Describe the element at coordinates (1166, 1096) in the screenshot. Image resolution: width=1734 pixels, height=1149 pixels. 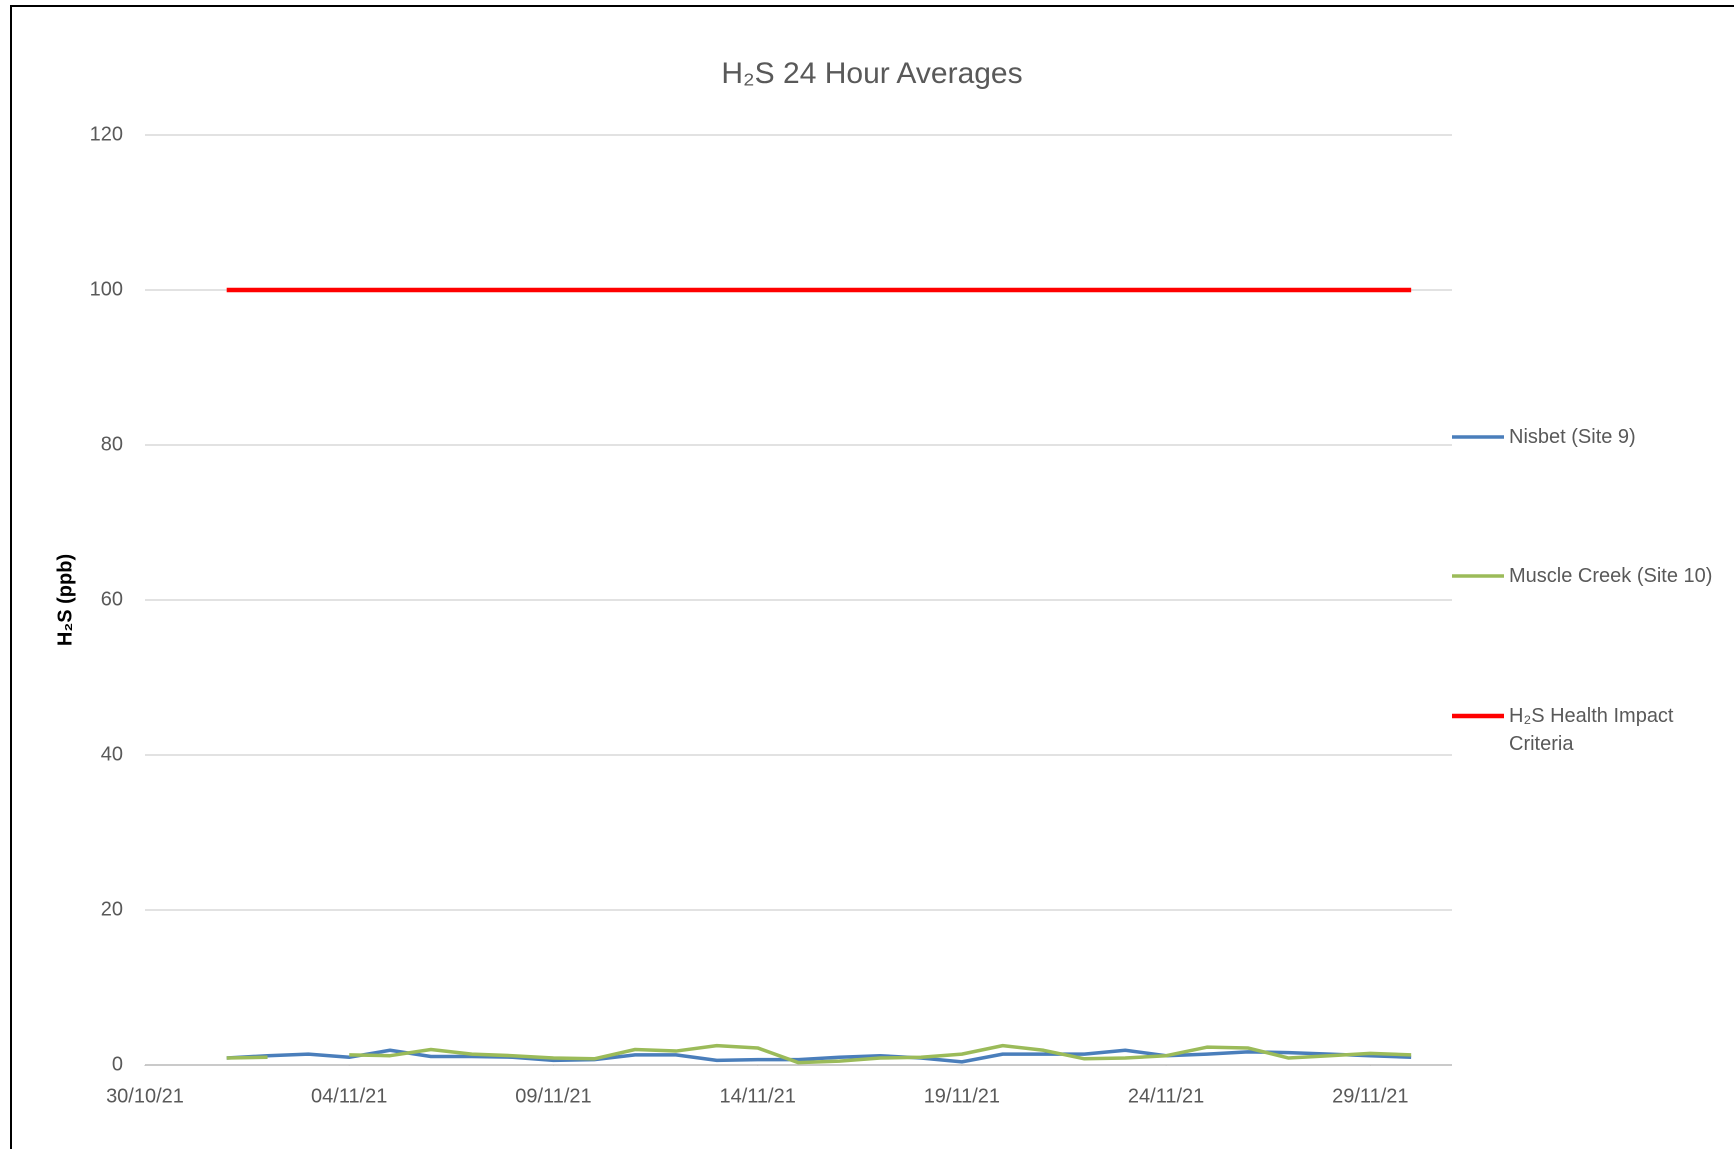
I see `x-tick-label: 24/11/21` at that location.